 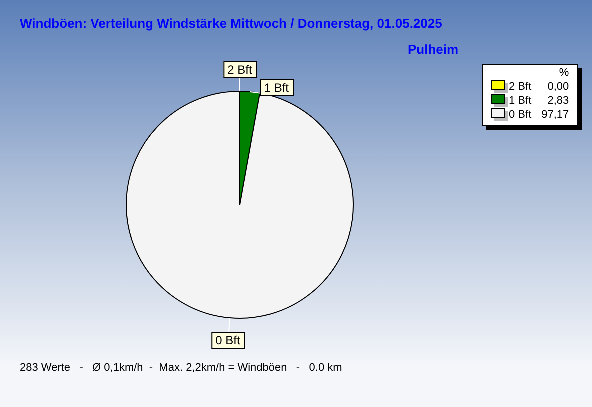 I want to click on legend-label: 1 Bft, so click(x=520, y=101).